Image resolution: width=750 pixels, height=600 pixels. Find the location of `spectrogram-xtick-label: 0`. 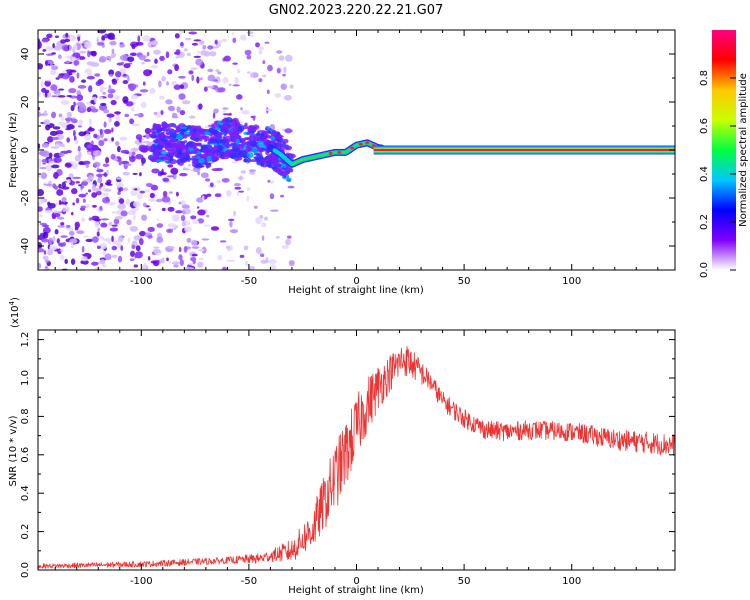

spectrogram-xtick-label: 0 is located at coordinates (356, 281).